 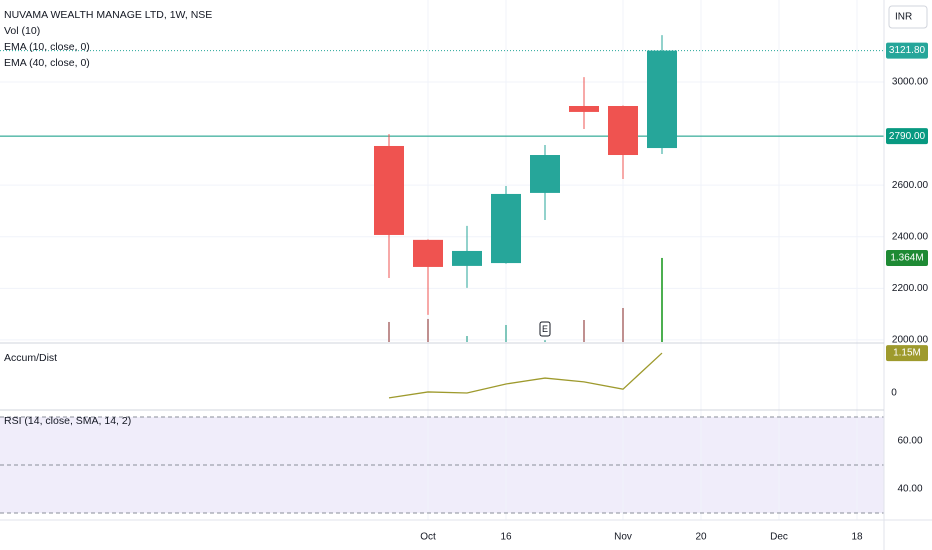 I want to click on indicator-label: Vol (10), so click(x=22, y=31).